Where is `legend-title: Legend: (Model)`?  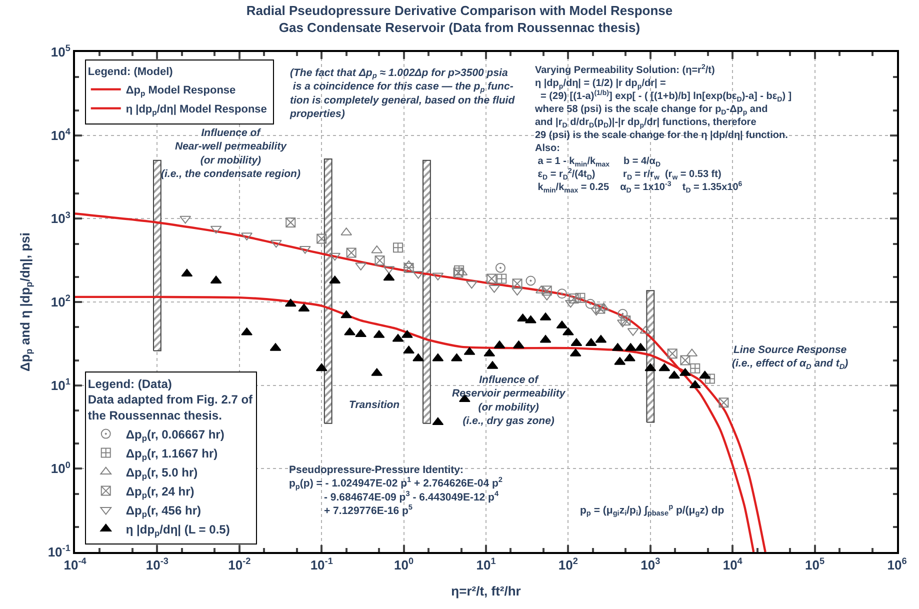
legend-title: Legend: (Model) is located at coordinates (131, 72).